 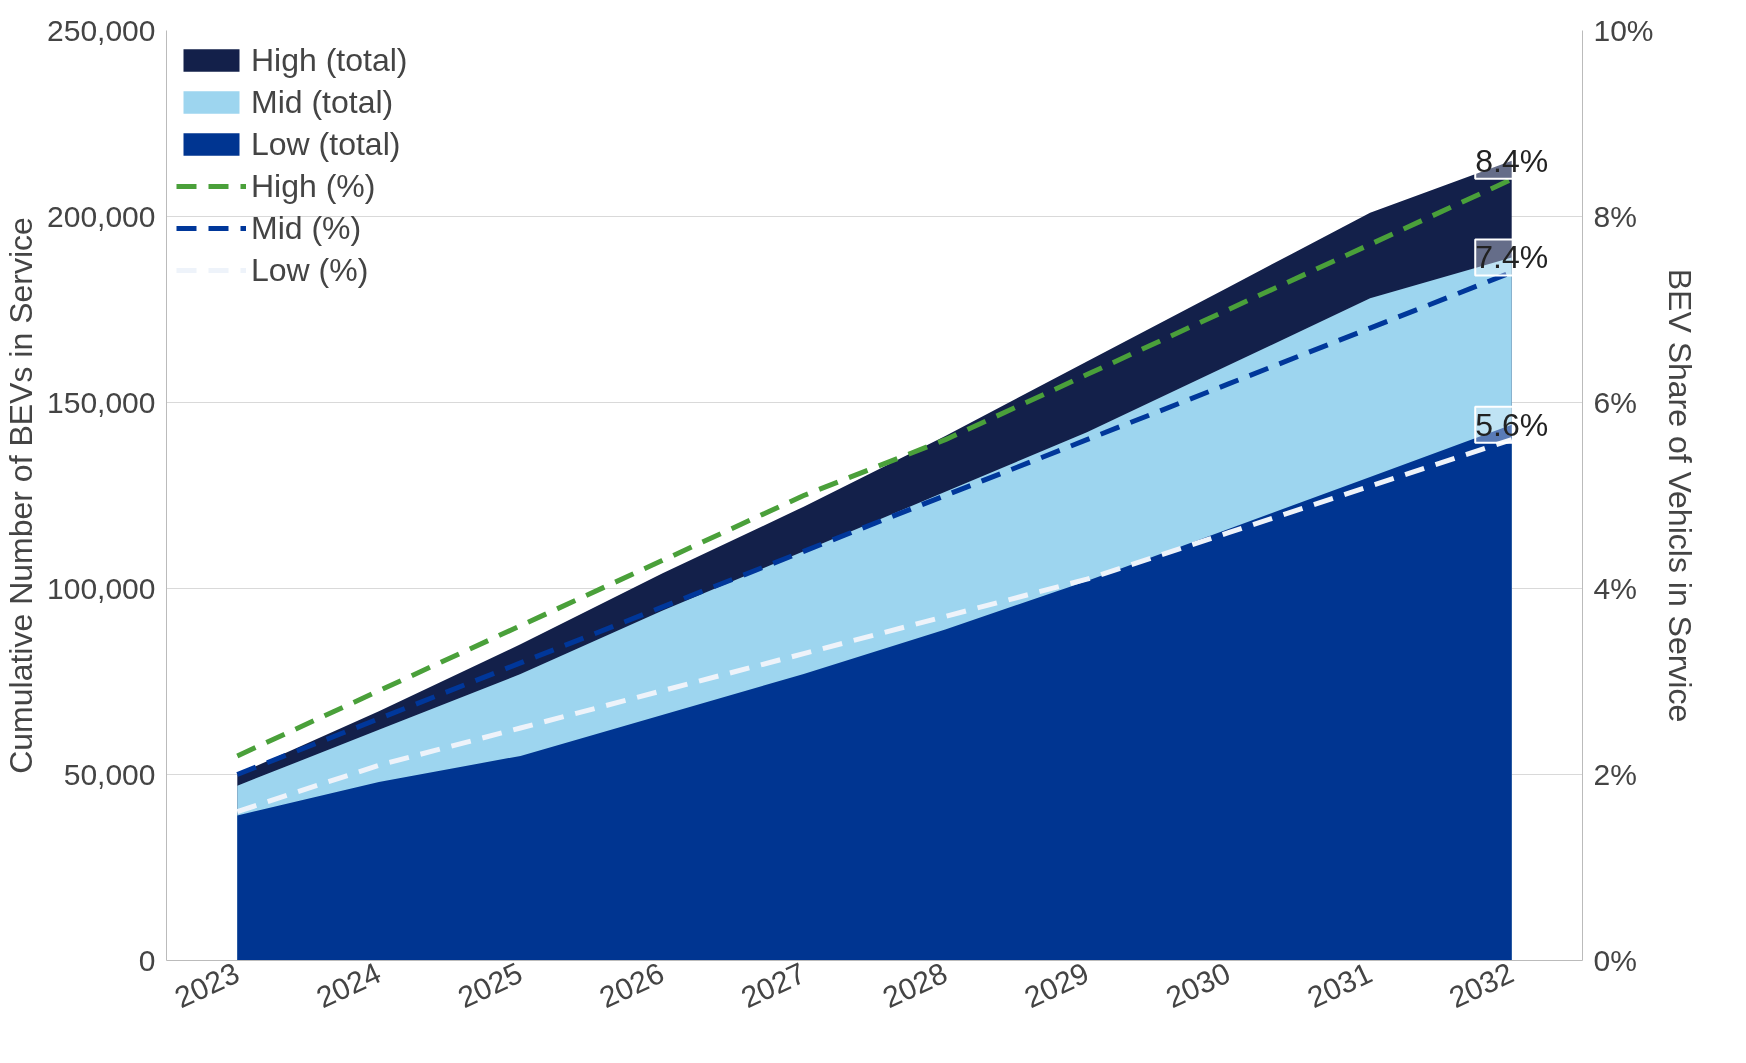 I want to click on x-tick-label: 2023, so click(x=207, y=985).